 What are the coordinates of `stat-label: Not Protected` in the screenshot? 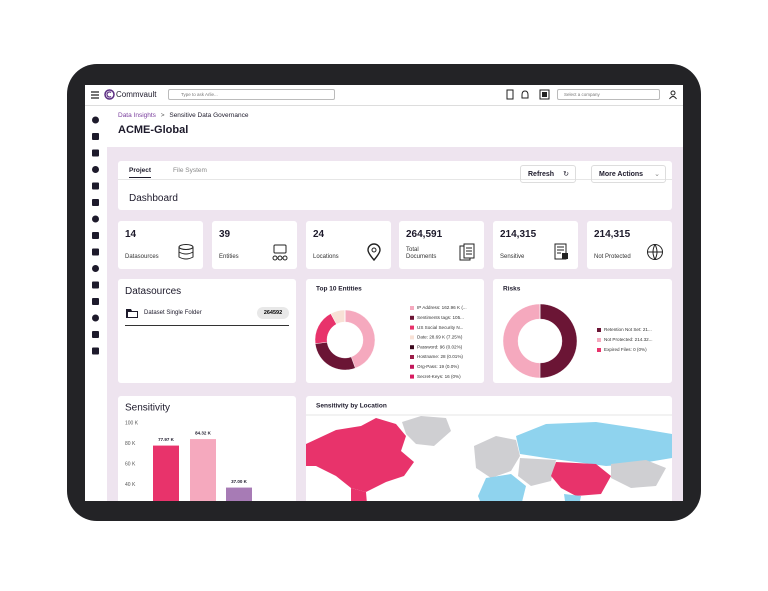 It's located at (612, 257).